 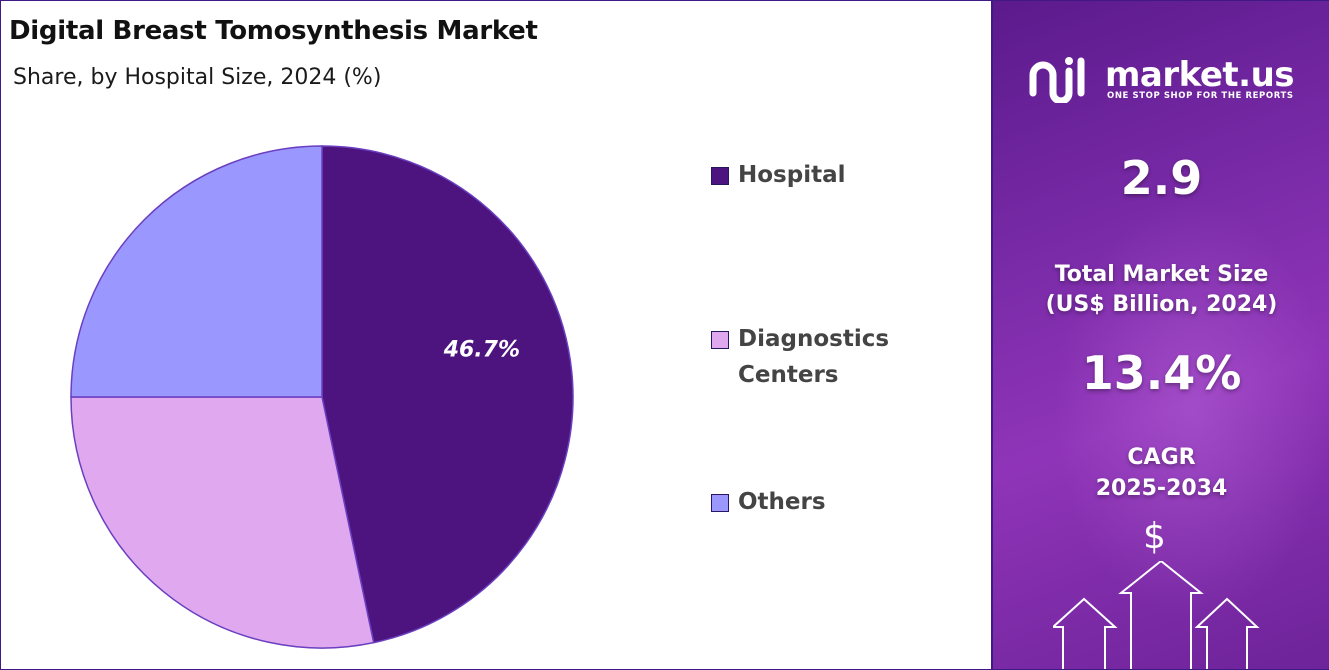 What do you see at coordinates (1161, 457) in the screenshot?
I see `cagr-label-line1: CAGR` at bounding box center [1161, 457].